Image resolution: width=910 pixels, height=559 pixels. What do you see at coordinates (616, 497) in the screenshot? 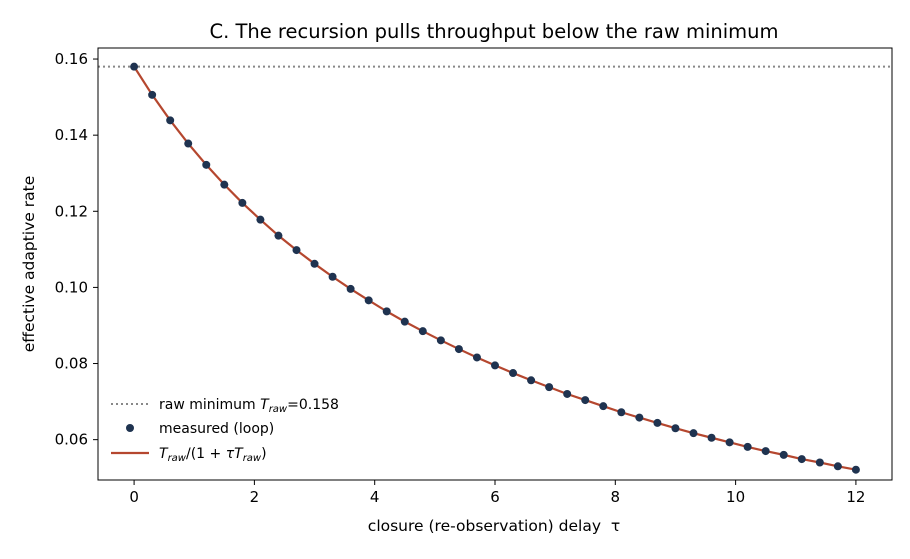
I see `x-tick-label: 8` at bounding box center [616, 497].